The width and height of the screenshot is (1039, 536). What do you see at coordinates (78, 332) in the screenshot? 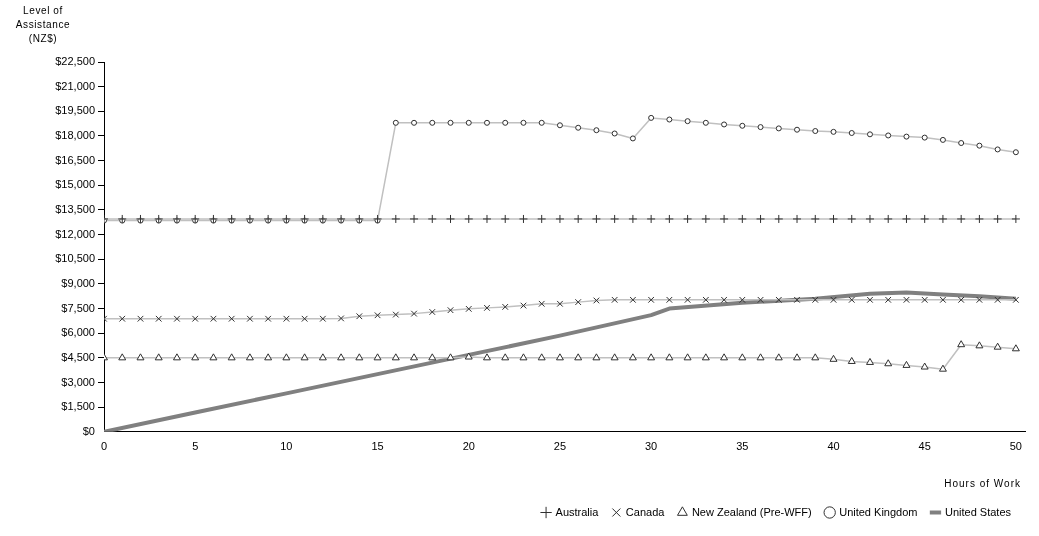
I see `y-tick-label: $6,000` at bounding box center [78, 332].